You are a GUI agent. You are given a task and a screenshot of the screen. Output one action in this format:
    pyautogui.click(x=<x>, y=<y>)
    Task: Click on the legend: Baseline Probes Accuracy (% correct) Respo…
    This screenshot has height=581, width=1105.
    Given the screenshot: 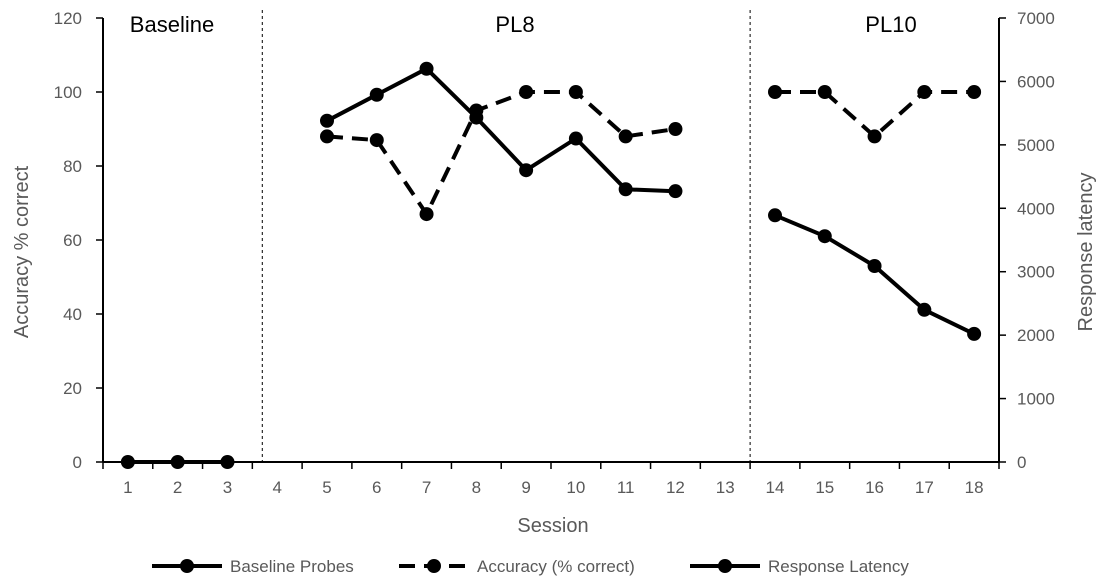 What is the action you would take?
    pyautogui.click(x=530, y=566)
    